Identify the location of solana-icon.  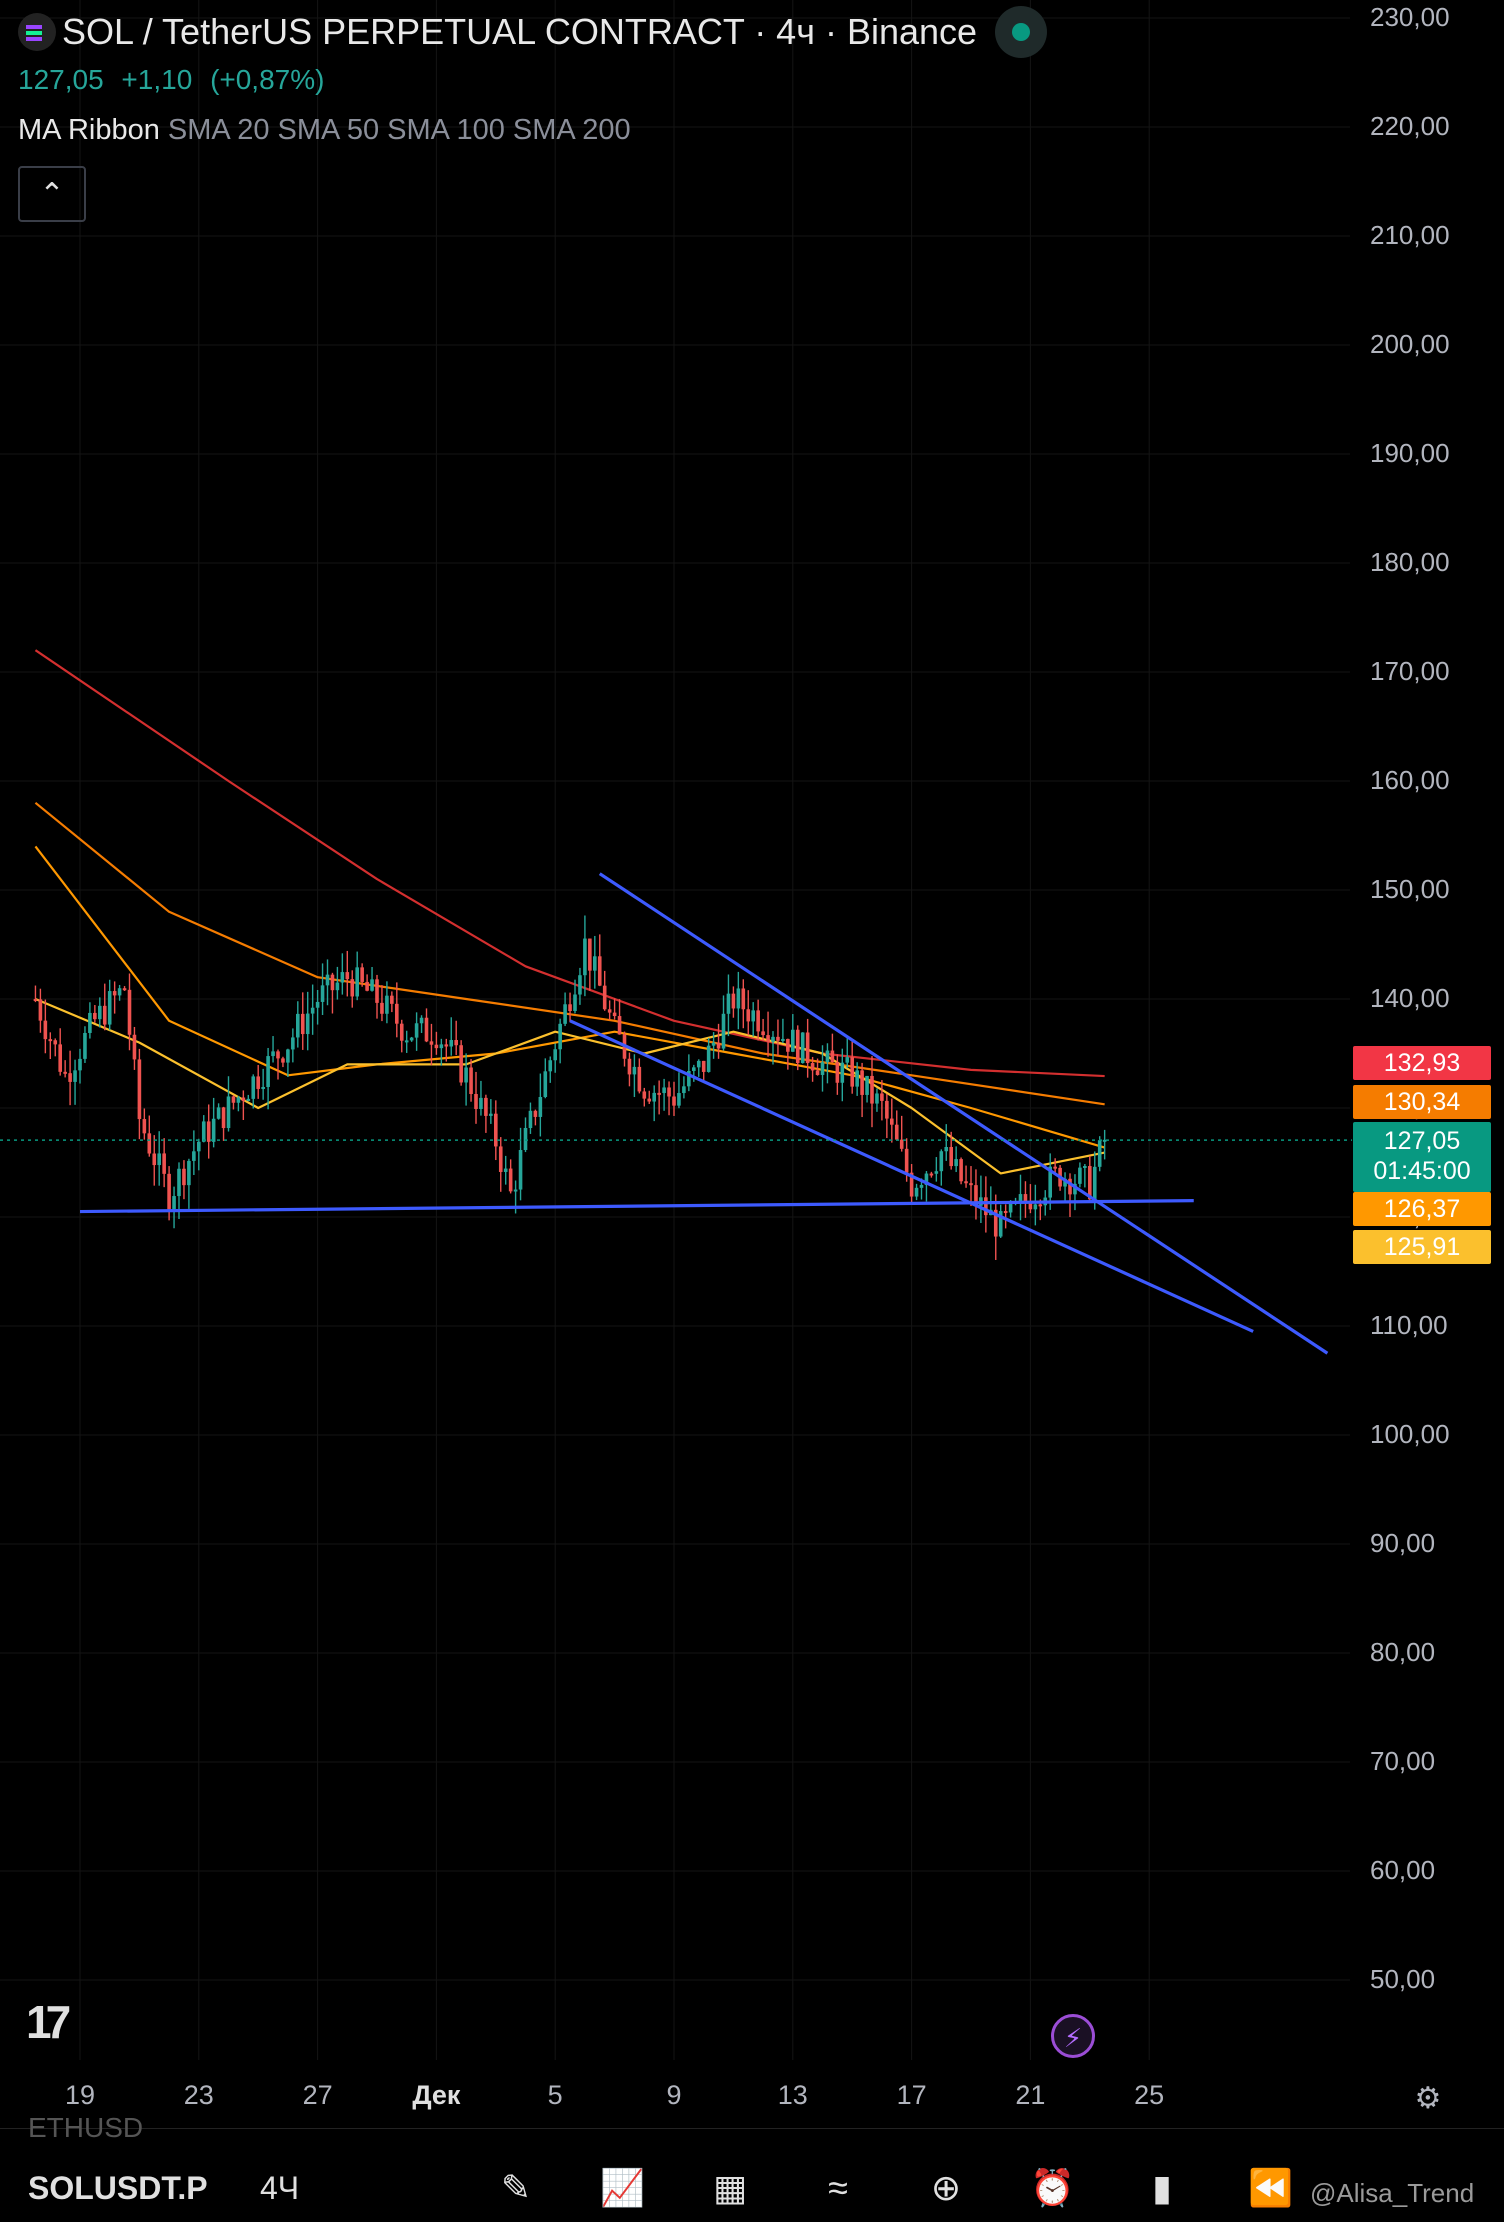
(37, 32).